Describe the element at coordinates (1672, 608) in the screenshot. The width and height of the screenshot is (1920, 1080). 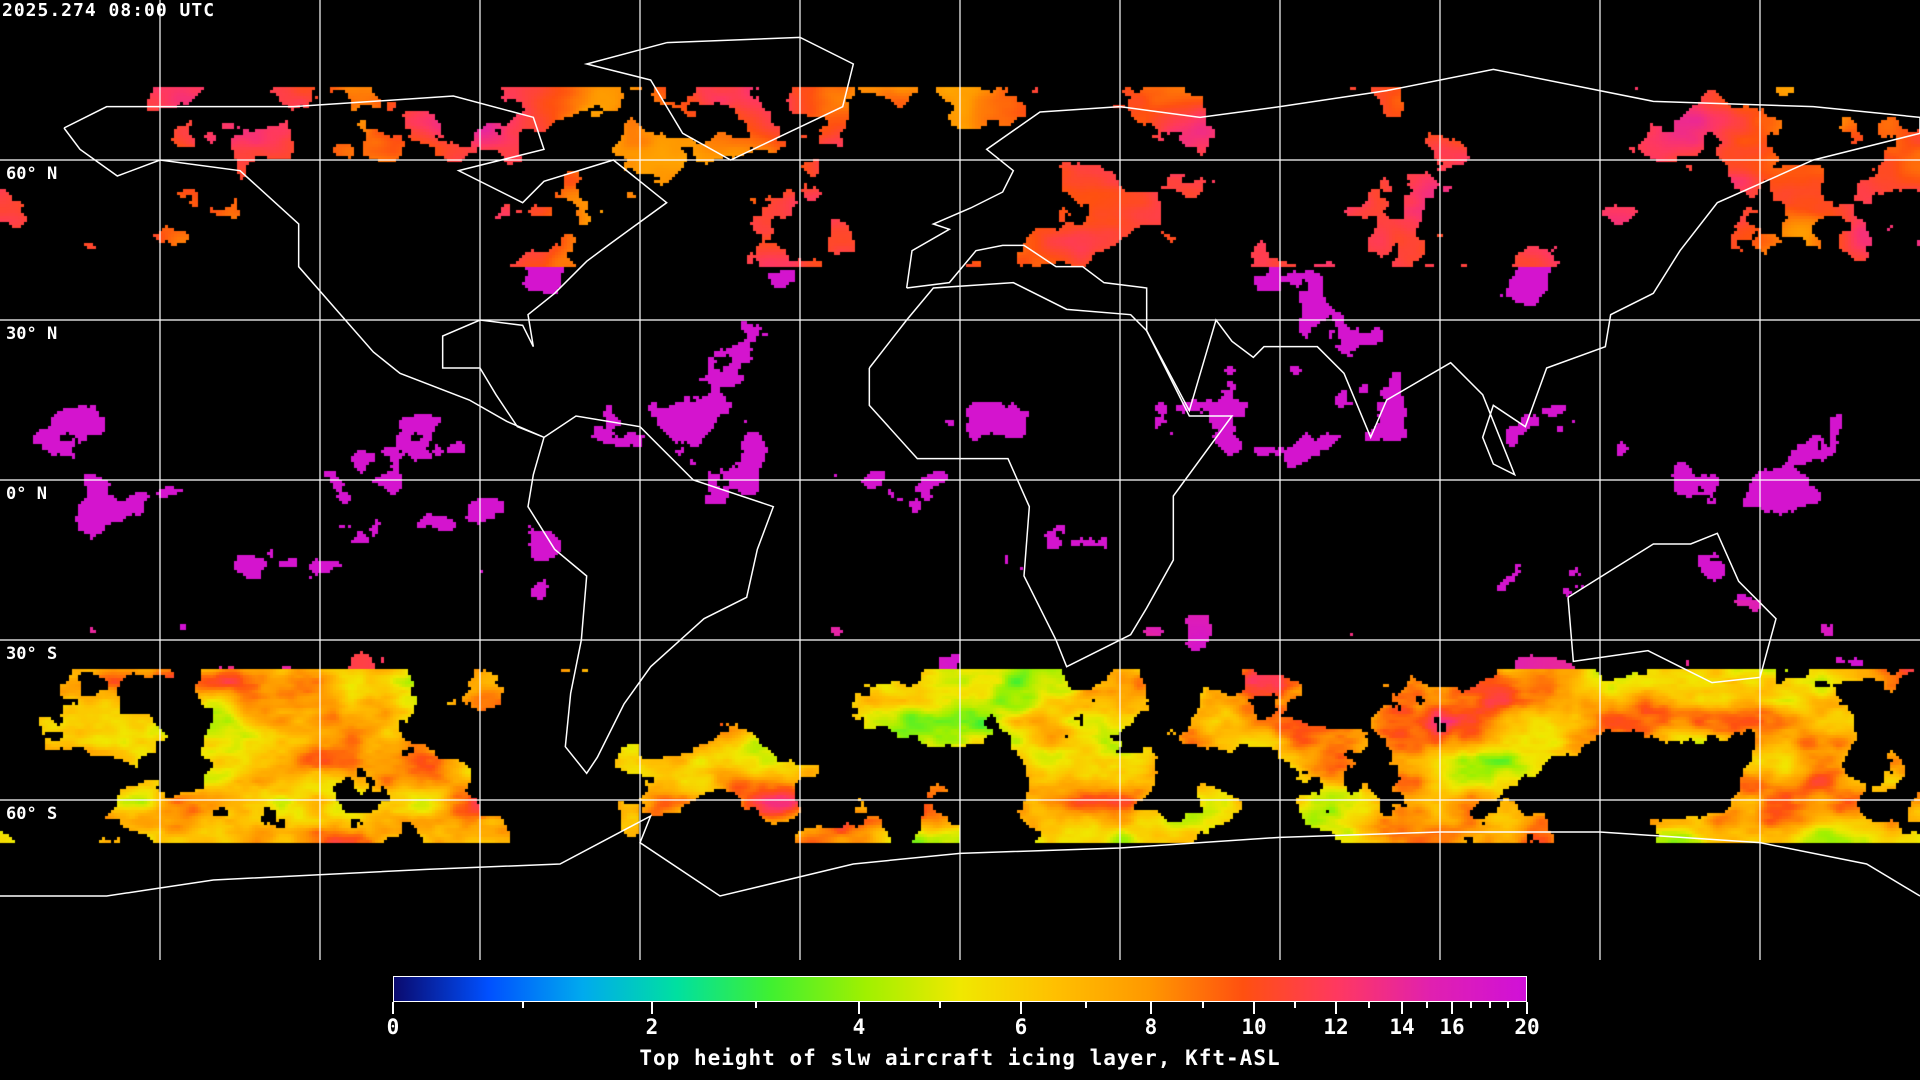
I see `coastline-australia` at that location.